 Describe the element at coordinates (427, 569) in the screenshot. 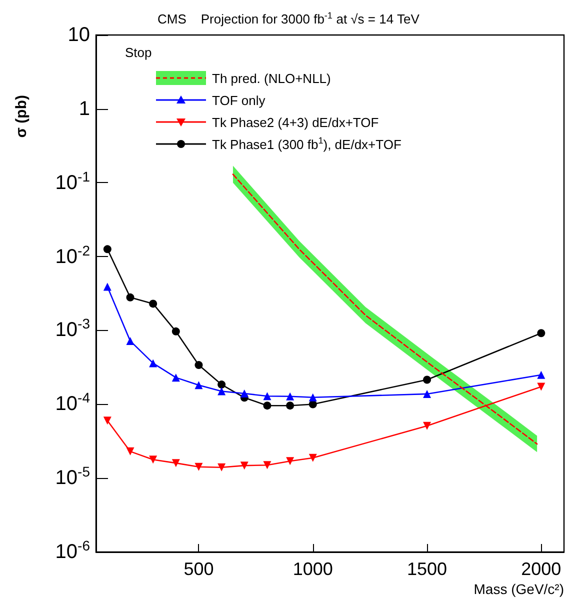

I see `x-tick-label: 1500` at that location.